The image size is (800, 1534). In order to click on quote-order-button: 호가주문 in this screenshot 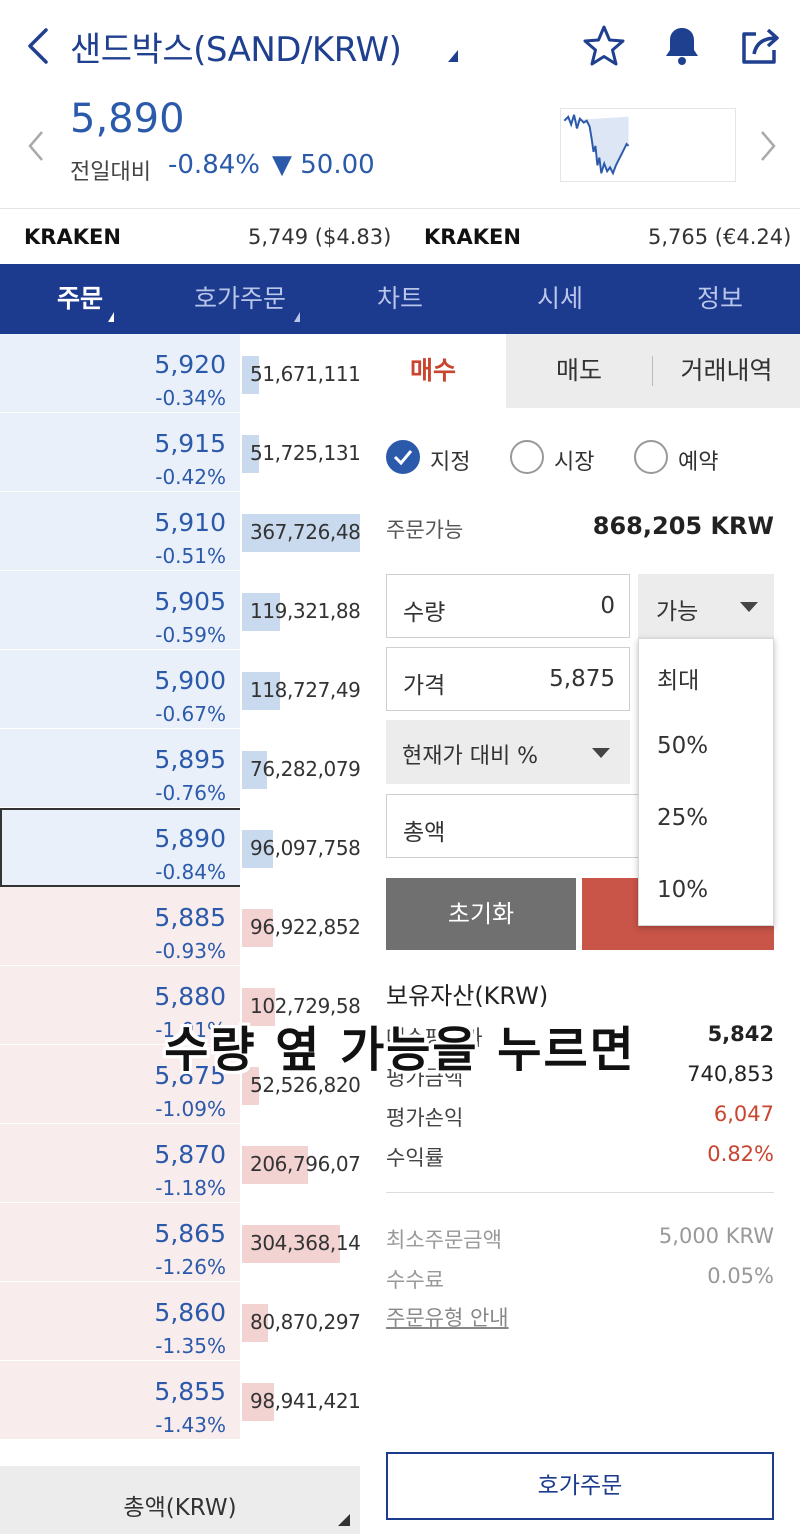, I will do `click(580, 1486)`.